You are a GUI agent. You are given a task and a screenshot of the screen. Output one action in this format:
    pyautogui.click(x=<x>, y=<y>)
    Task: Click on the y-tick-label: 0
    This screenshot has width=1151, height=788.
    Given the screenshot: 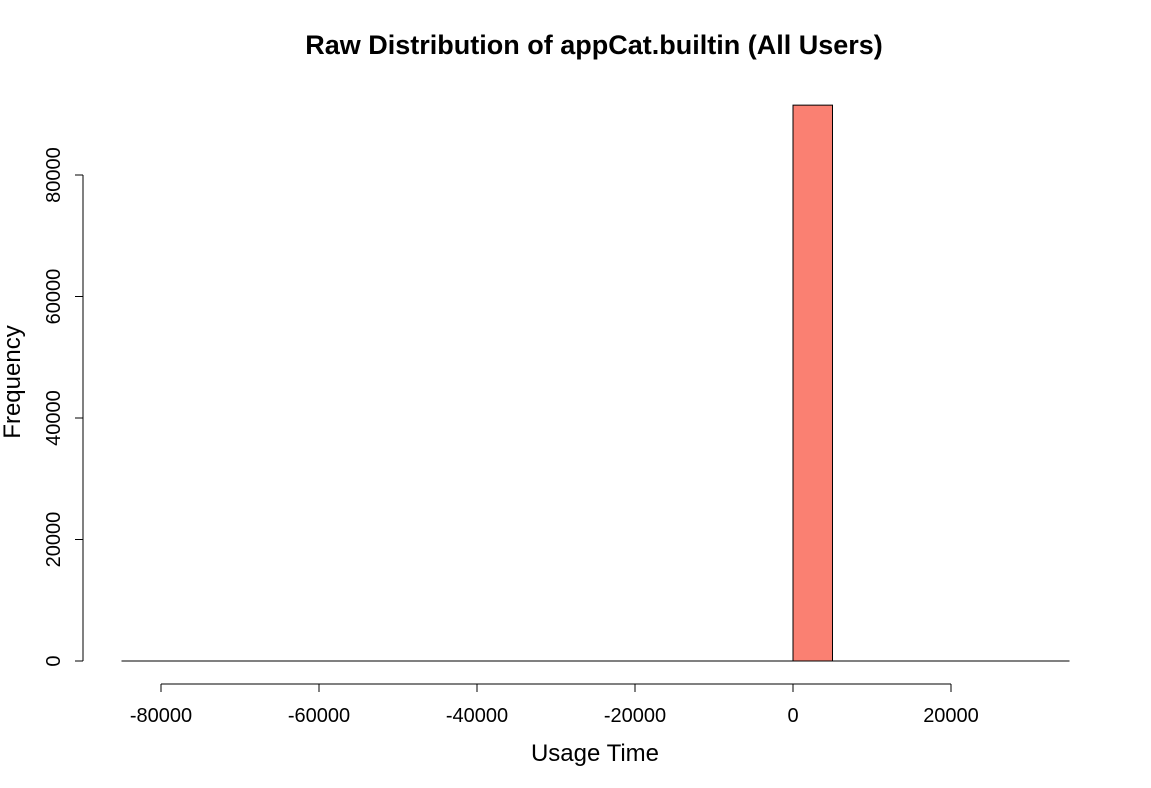 What is the action you would take?
    pyautogui.click(x=54, y=660)
    